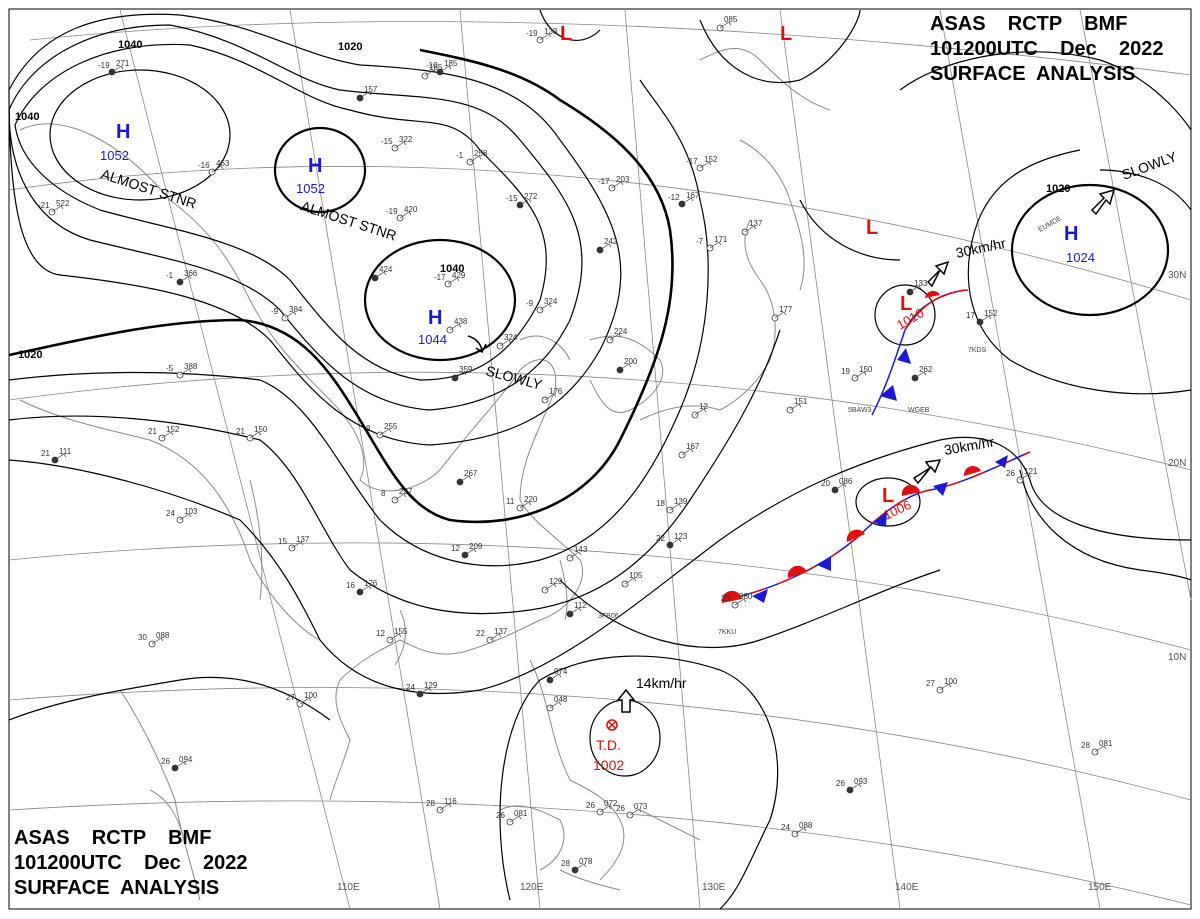  Describe the element at coordinates (450, 801) in the screenshot. I see `station-pressure: 116` at that location.